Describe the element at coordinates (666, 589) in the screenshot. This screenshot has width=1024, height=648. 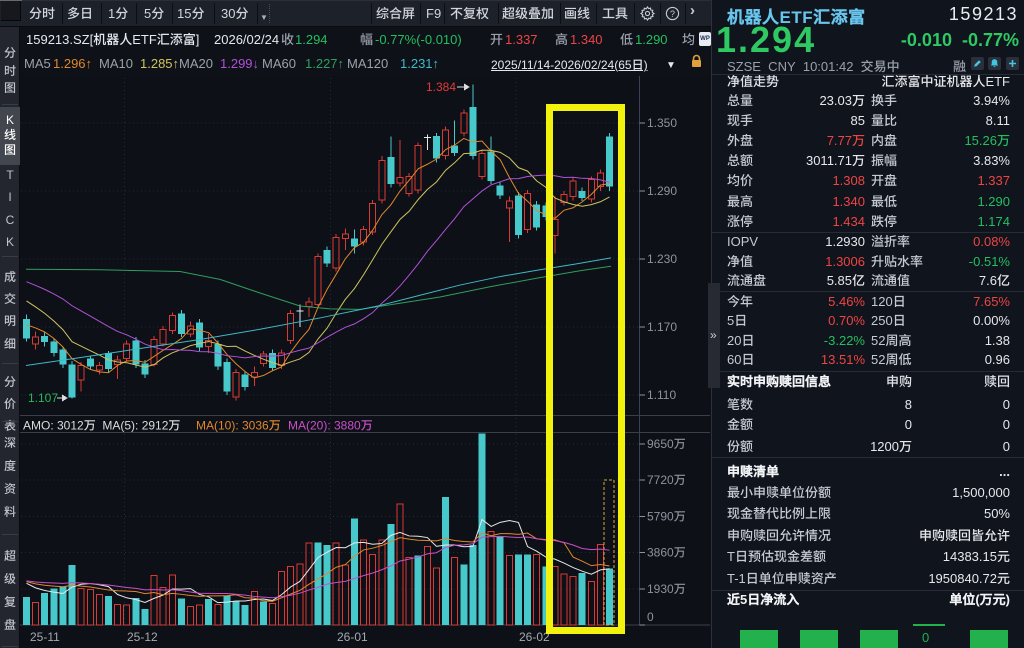
I see `svg-text: 1930万` at that location.